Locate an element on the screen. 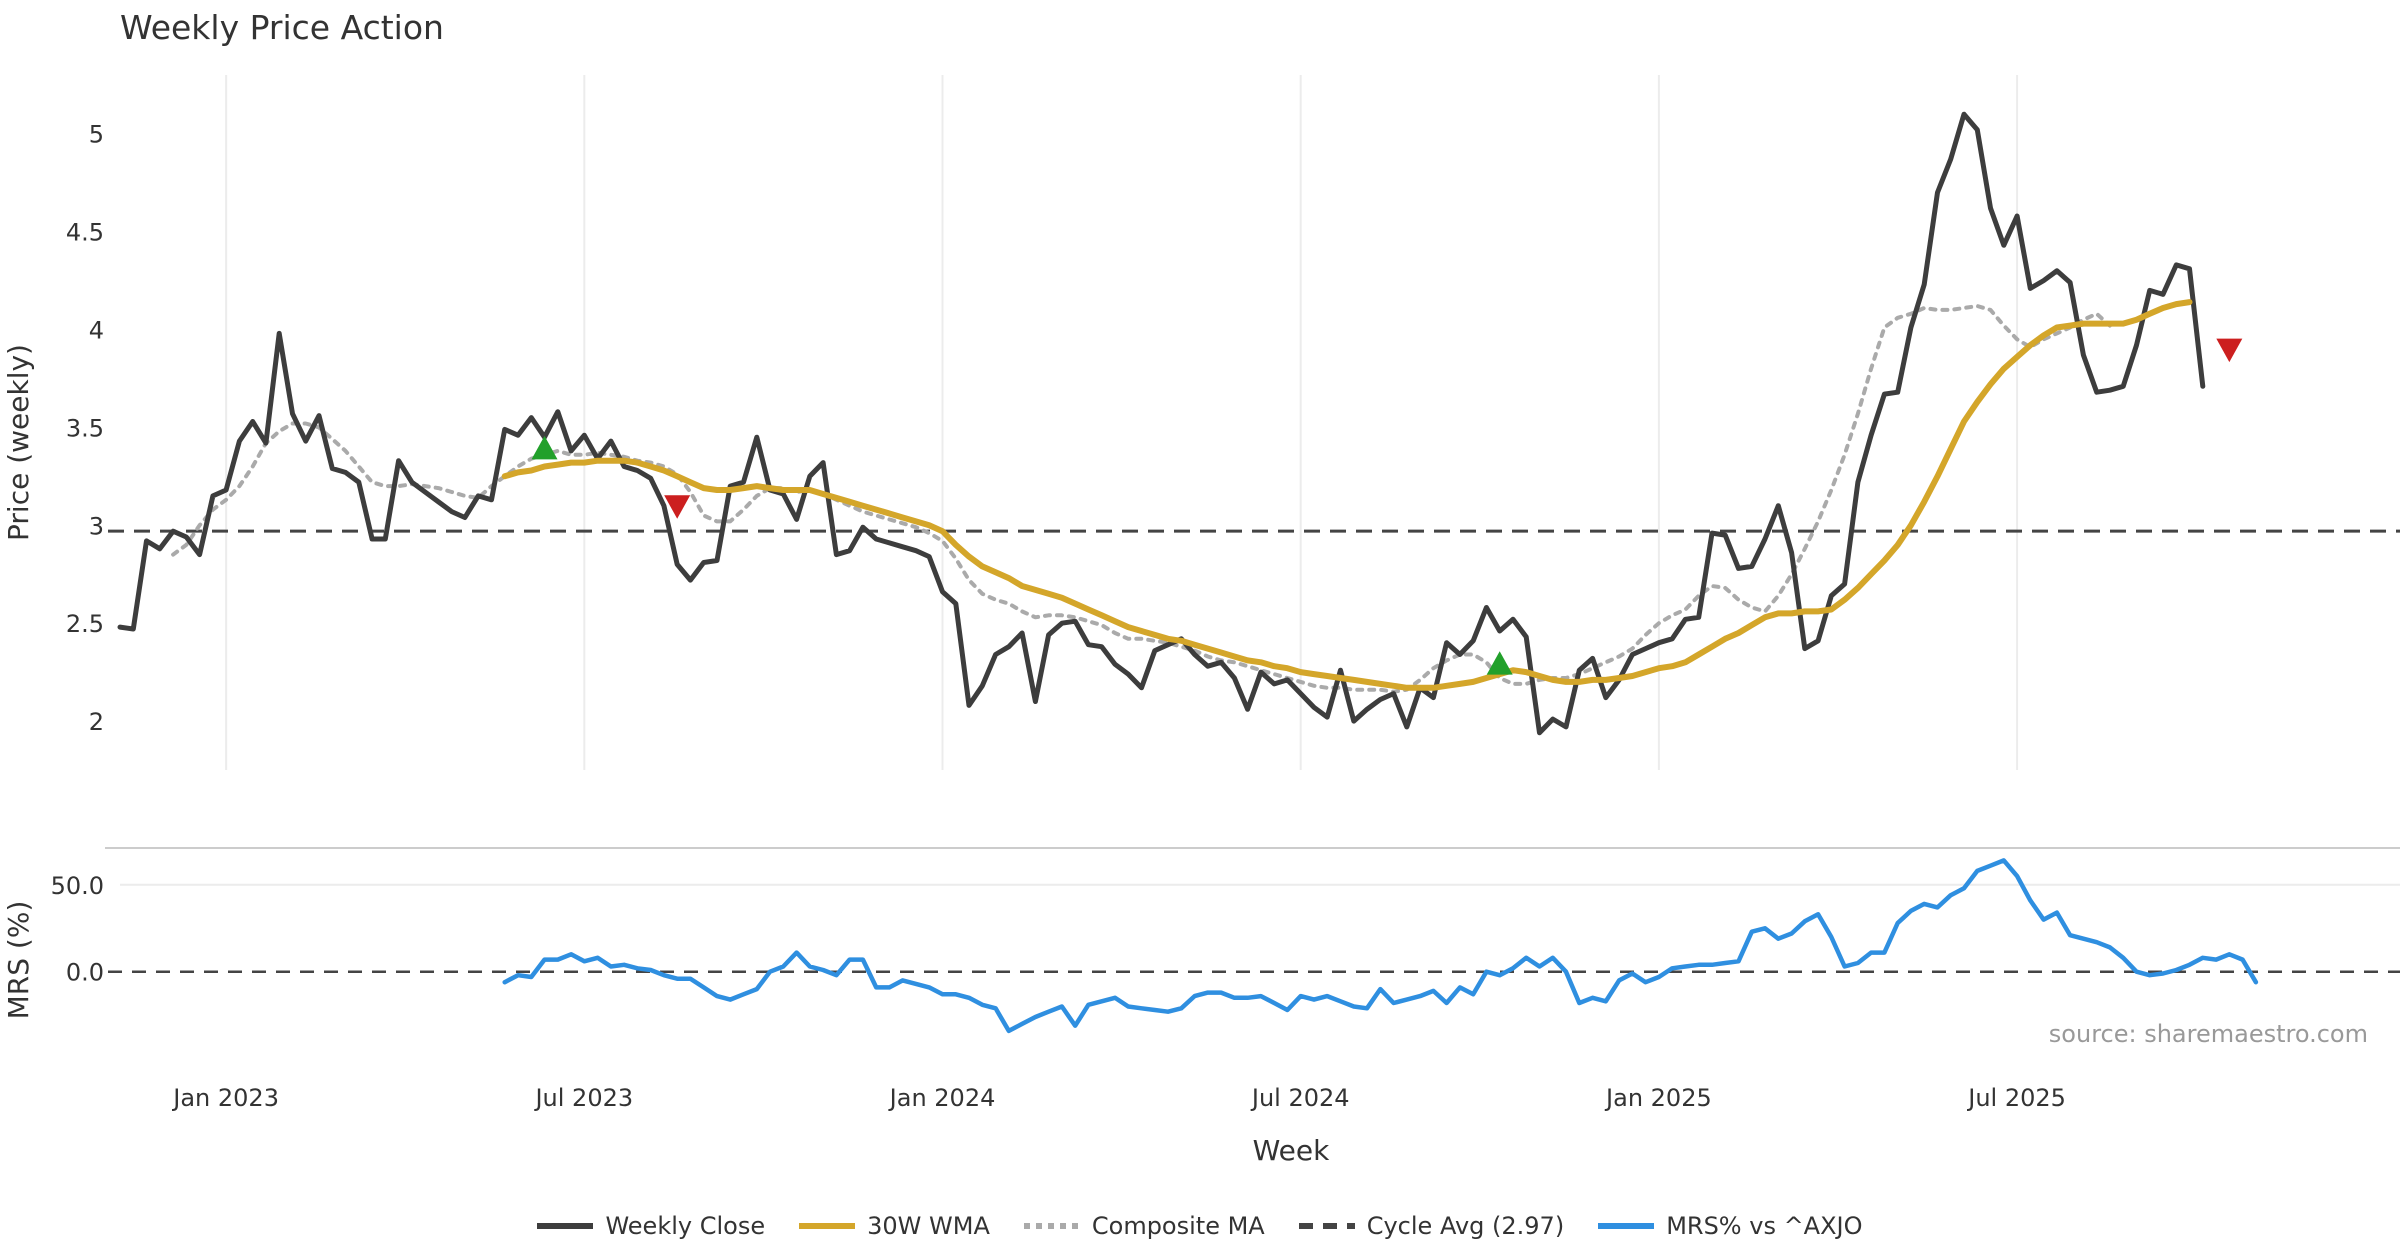 The width and height of the screenshot is (2400, 1260). x-axis-label: Week is located at coordinates (1291, 1150).